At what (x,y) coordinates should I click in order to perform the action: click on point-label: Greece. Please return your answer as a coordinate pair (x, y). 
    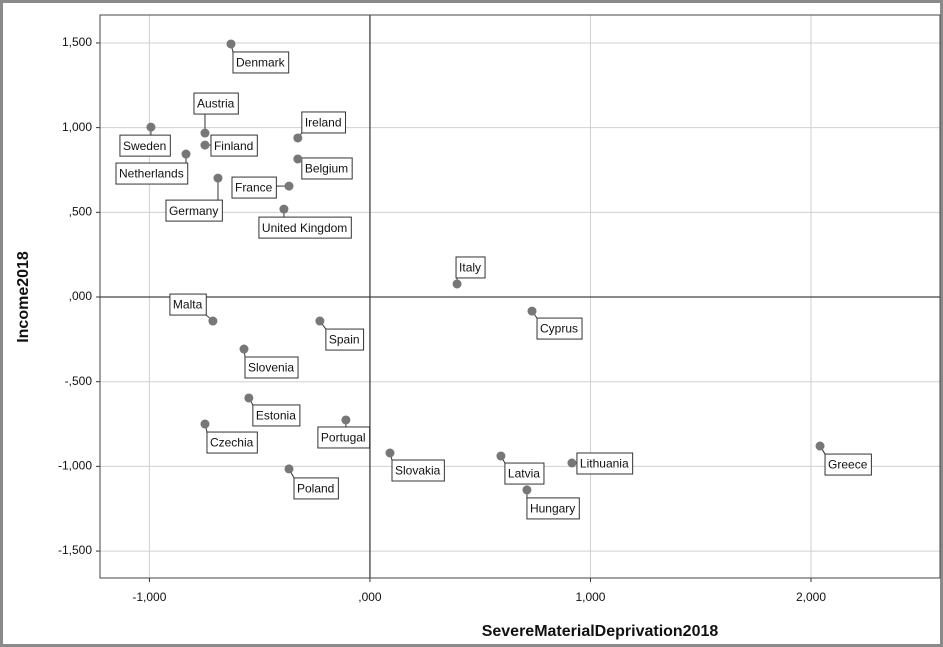
    Looking at the image, I should click on (848, 465).